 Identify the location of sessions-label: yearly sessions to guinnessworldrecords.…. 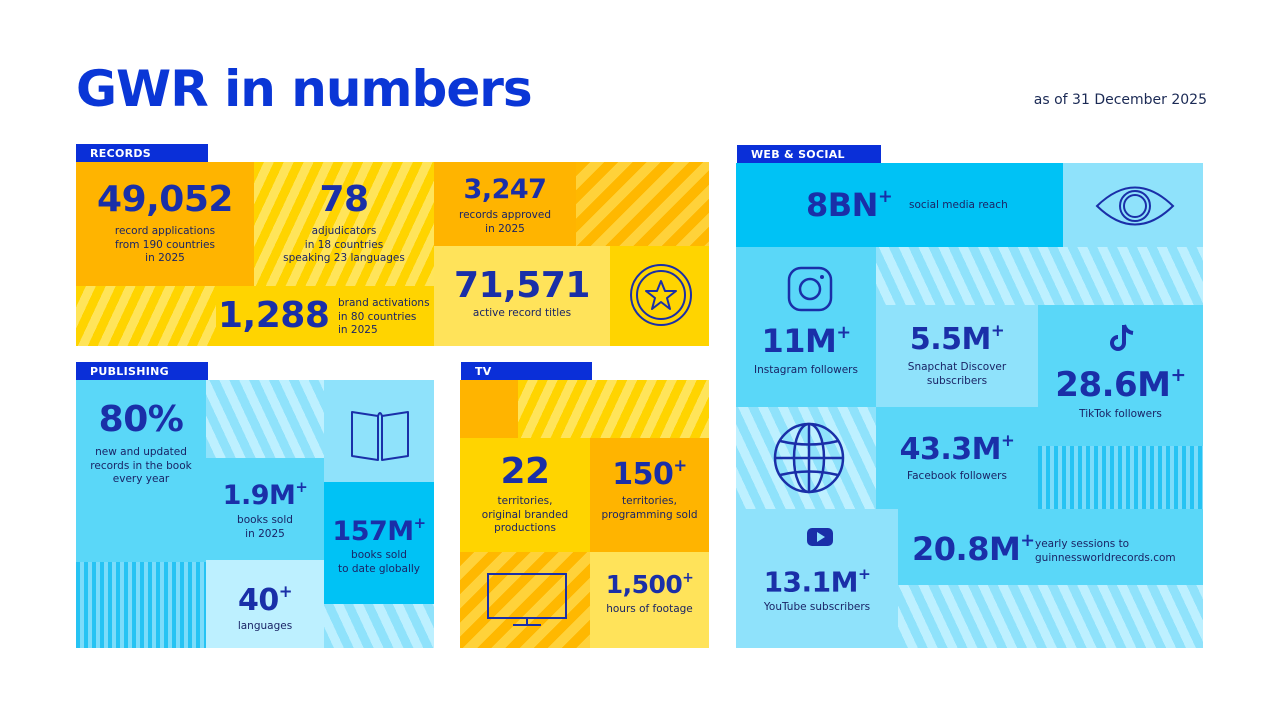
(1105, 551).